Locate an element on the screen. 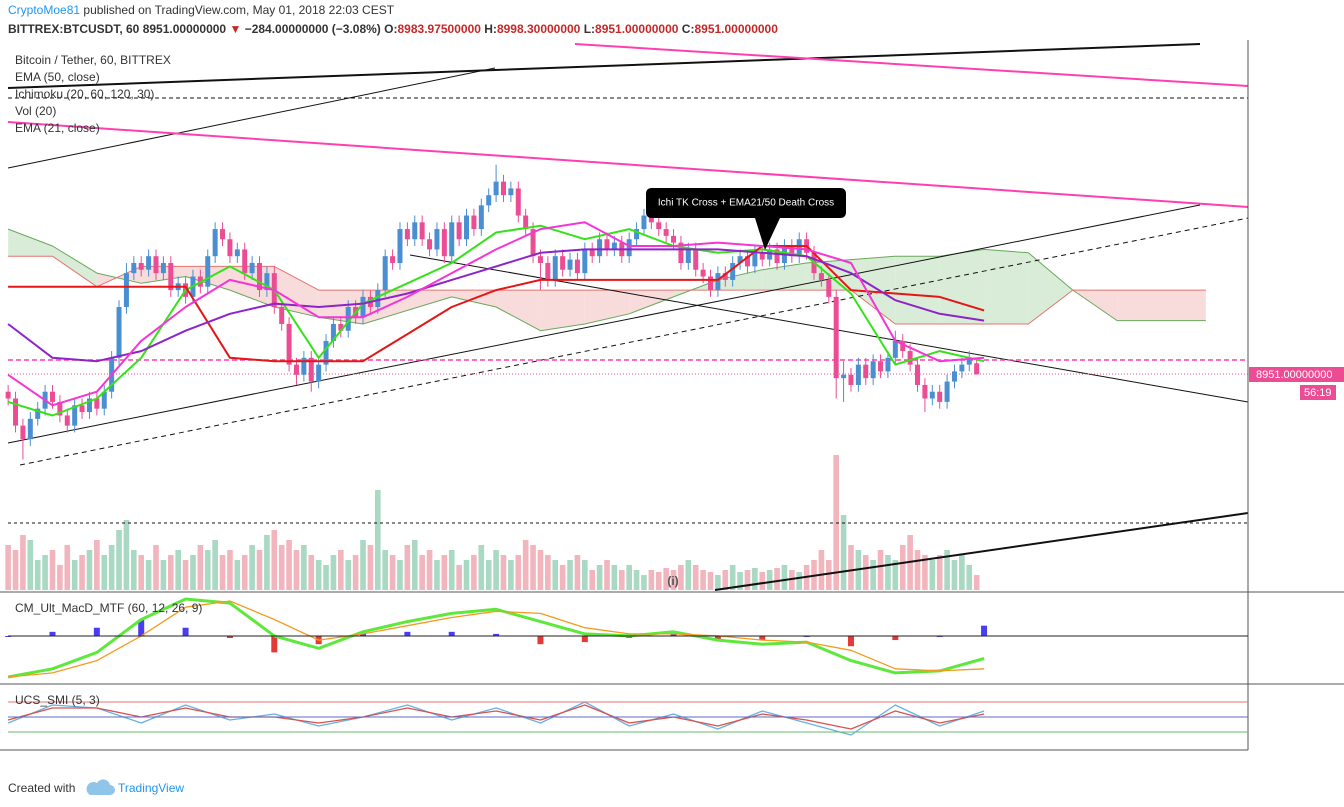  author: CryptoMoe81 is located at coordinates (44, 10).